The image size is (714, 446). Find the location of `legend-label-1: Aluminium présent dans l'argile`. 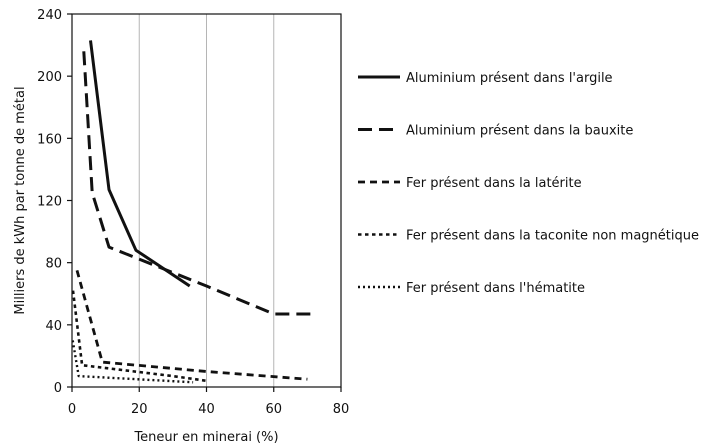

legend-label-1: Aluminium présent dans l'argile is located at coordinates (509, 78).